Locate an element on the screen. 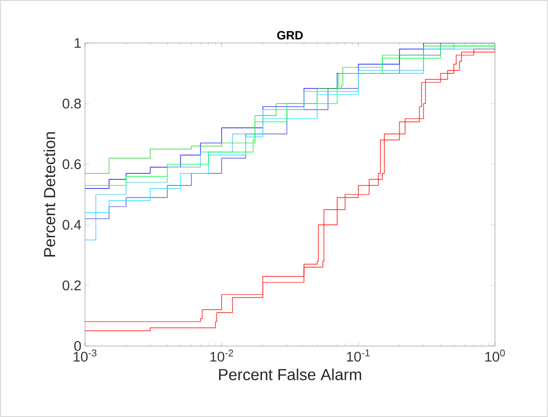 The height and width of the screenshot is (417, 548). x-tick-label: 10$^{0}$ is located at coordinates (495, 356).